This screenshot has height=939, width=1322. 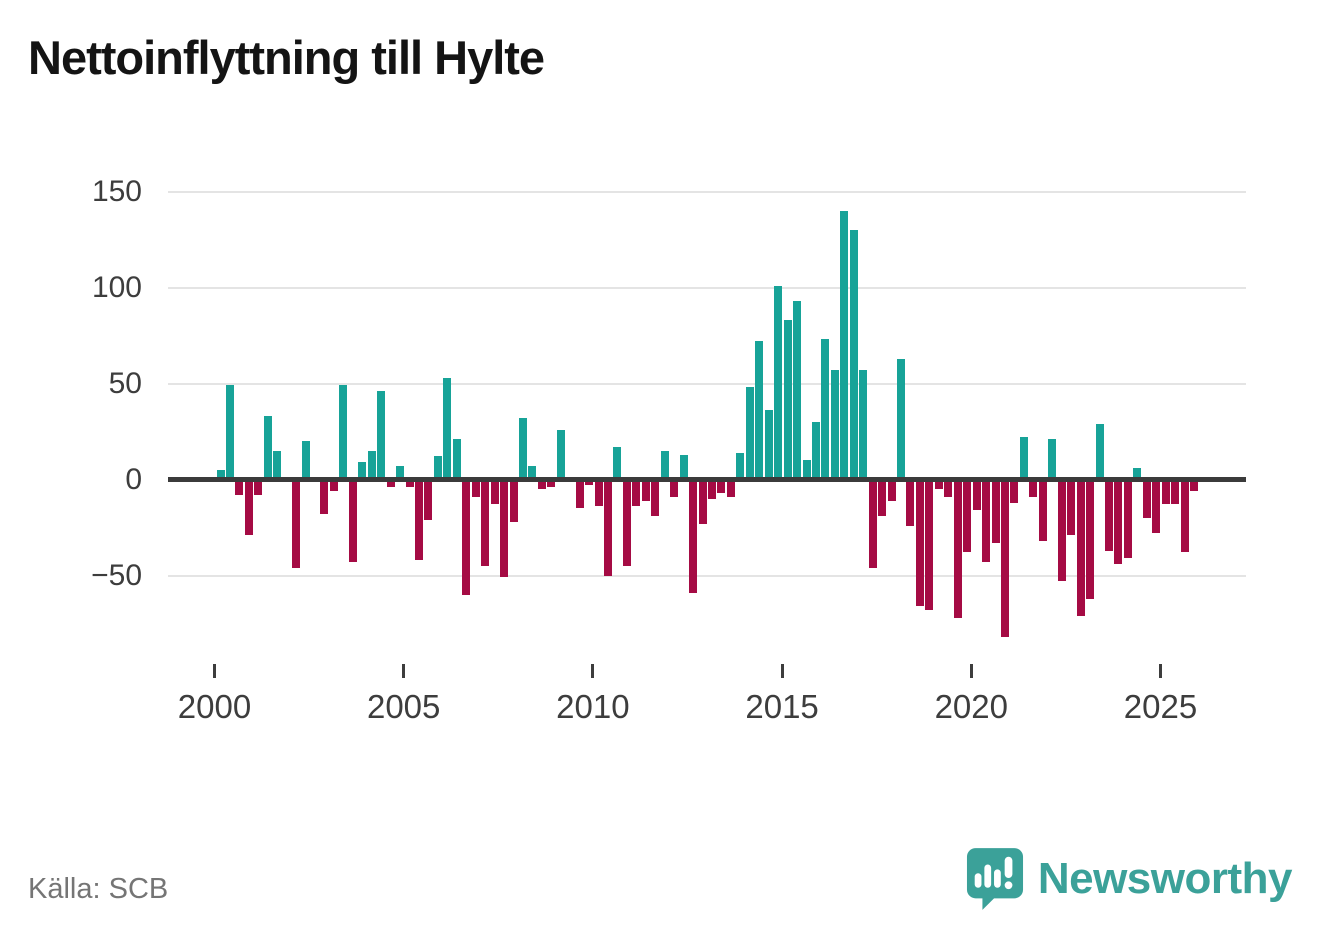 What do you see at coordinates (1194, 485) in the screenshot?
I see `bar-2025Q4` at bounding box center [1194, 485].